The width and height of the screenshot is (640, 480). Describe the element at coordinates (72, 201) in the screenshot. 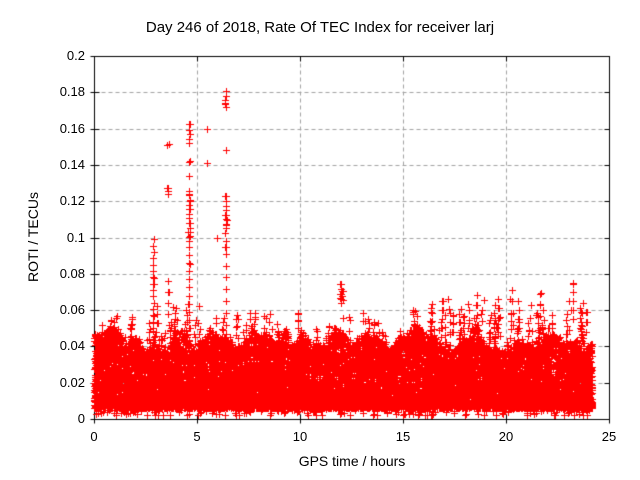

I see `y-tick-label: 0.12` at that location.